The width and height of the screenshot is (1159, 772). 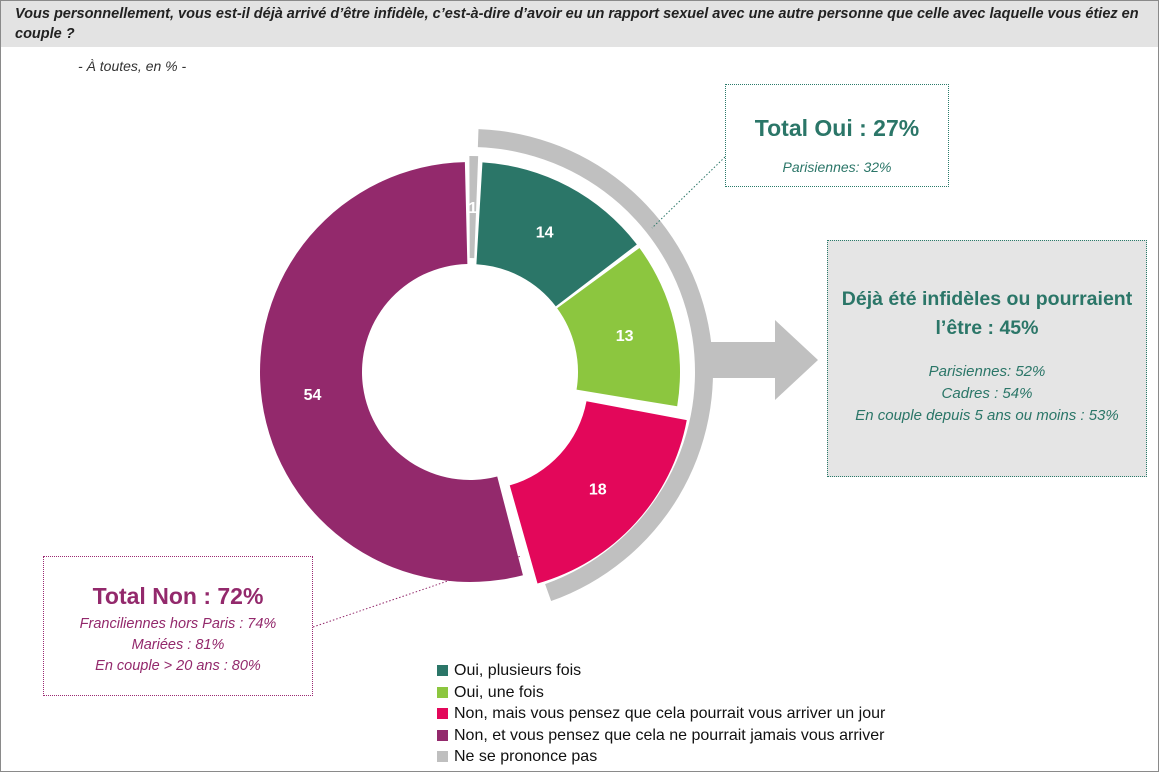 What do you see at coordinates (688, 192) in the screenshot?
I see `oui-connector-line` at bounding box center [688, 192].